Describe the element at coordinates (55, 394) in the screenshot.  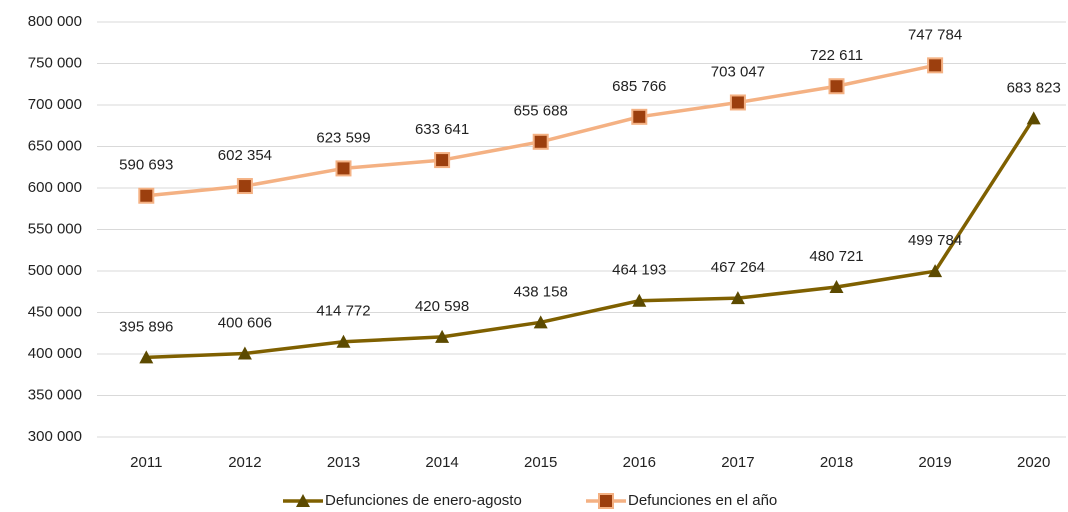
I see `y-tick-label: 350 000` at that location.